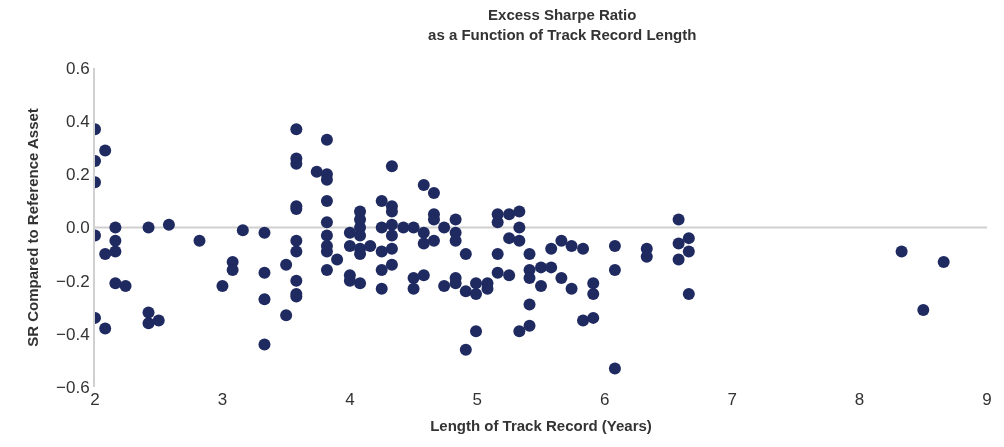 Image resolution: width=1004 pixels, height=447 pixels. I want to click on x-tick-label: 9, so click(987, 399).